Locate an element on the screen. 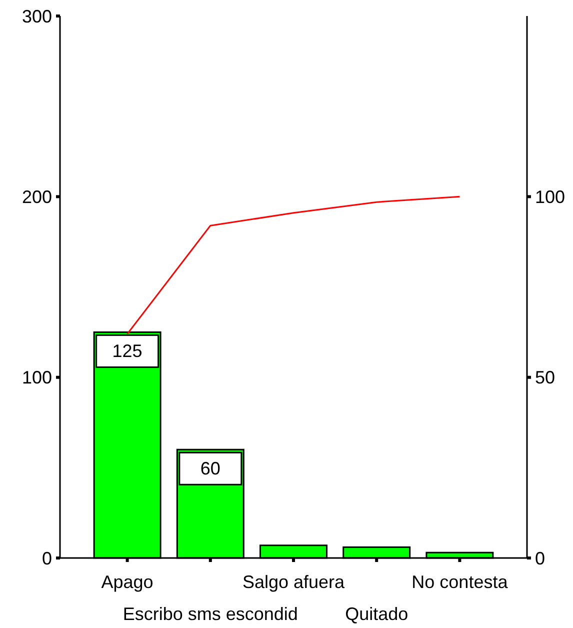 The width and height of the screenshot is (573, 628). y-tick-label: 100 is located at coordinates (37, 378).